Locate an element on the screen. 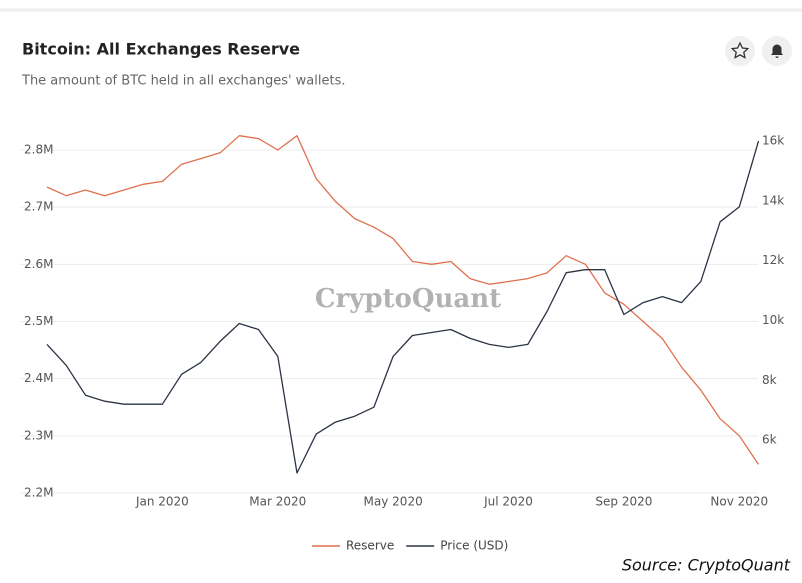 The image size is (802, 583). y-tick-label: 2.8M is located at coordinates (38, 149).